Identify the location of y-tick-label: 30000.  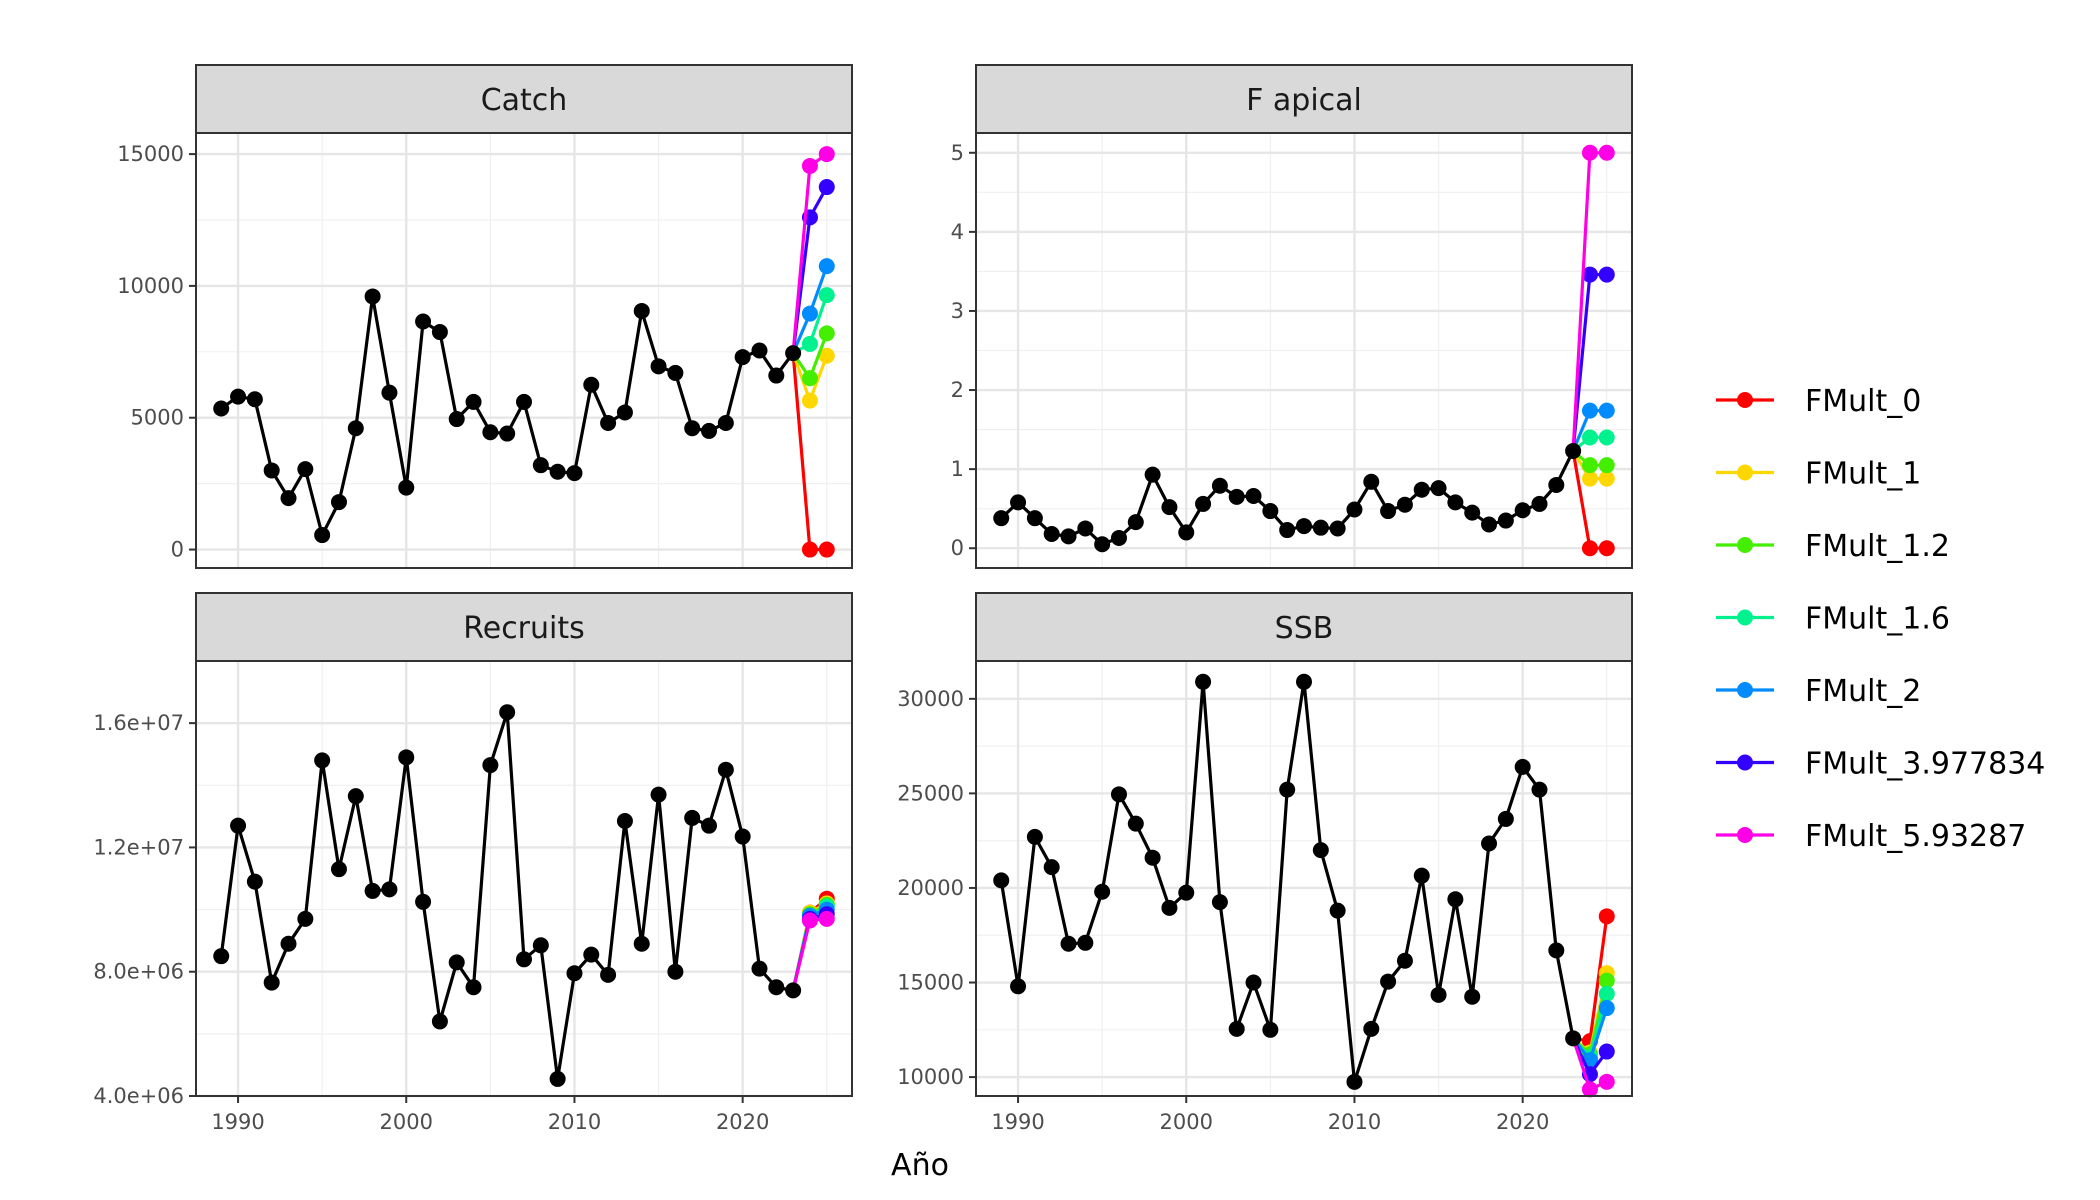
(930, 699).